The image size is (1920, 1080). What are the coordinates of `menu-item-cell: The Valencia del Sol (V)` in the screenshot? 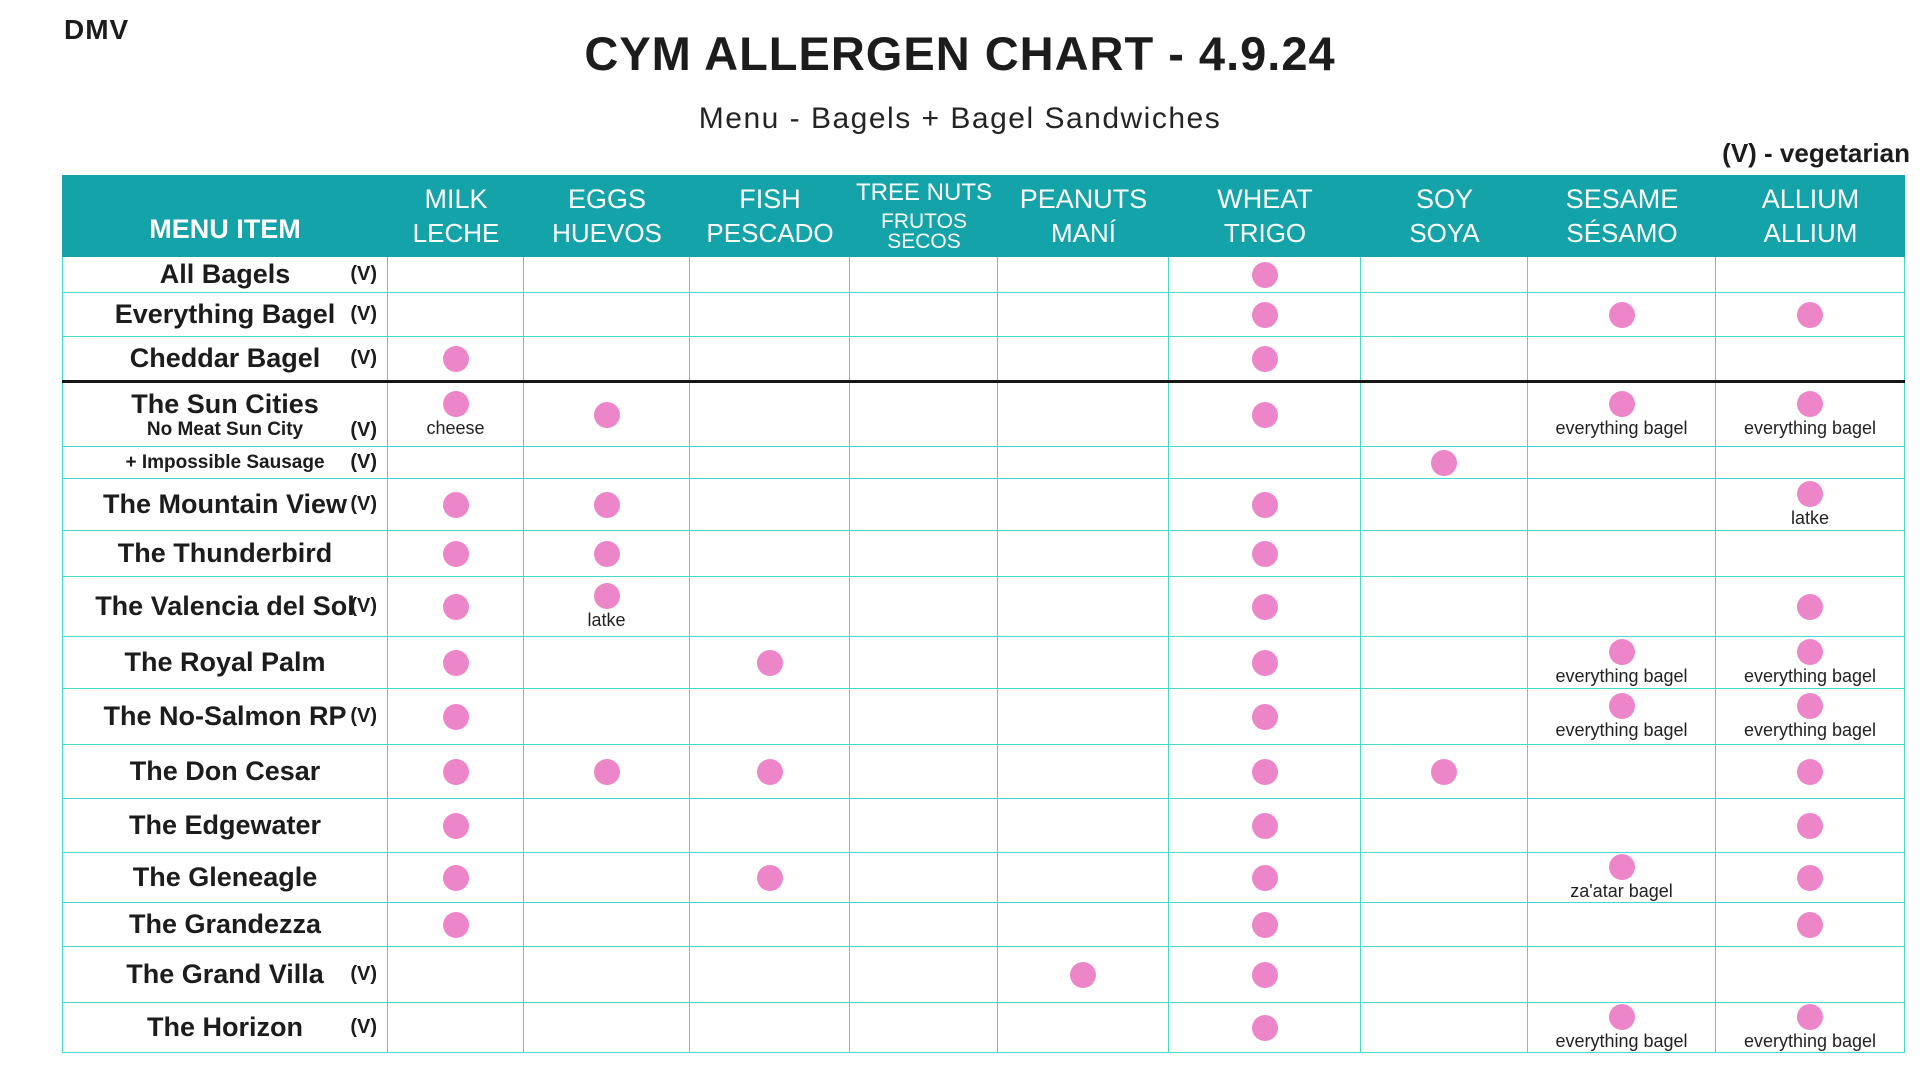 It's located at (225, 606).